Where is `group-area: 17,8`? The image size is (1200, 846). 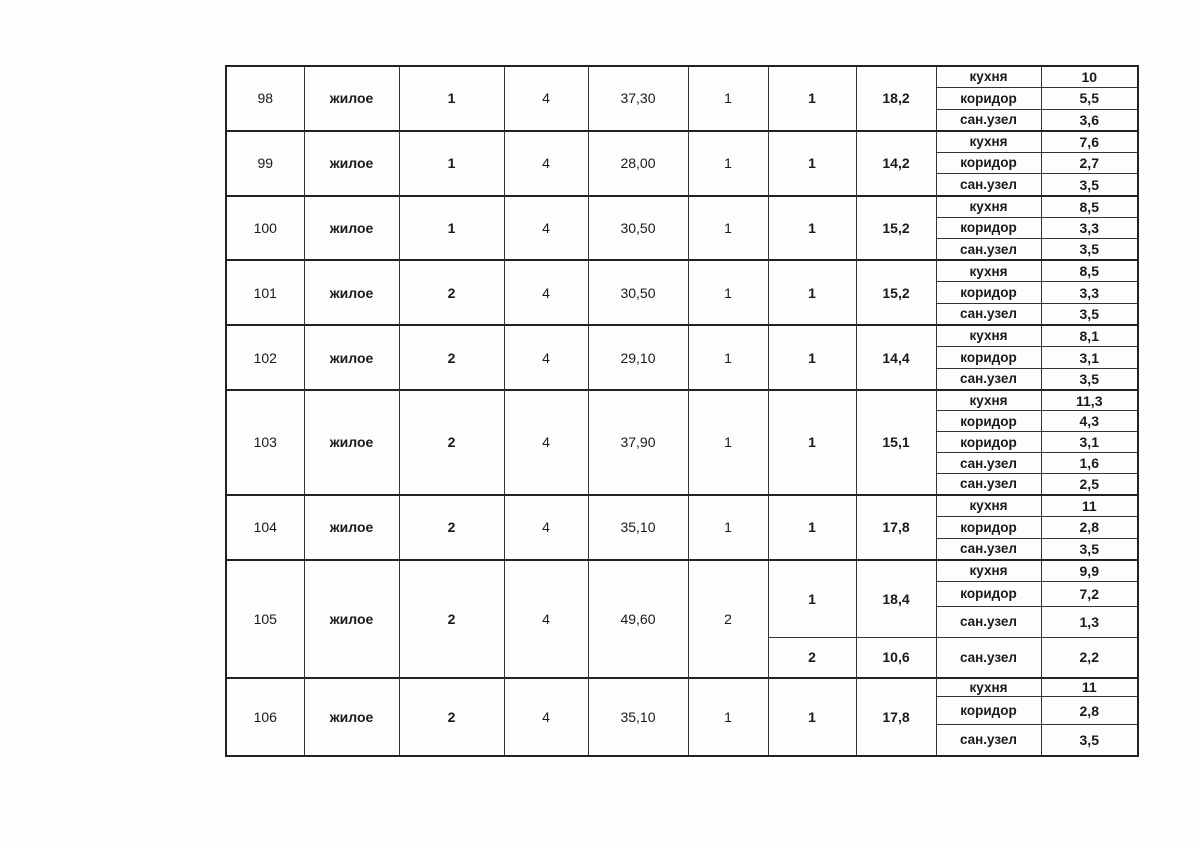 group-area: 17,8 is located at coordinates (896, 716).